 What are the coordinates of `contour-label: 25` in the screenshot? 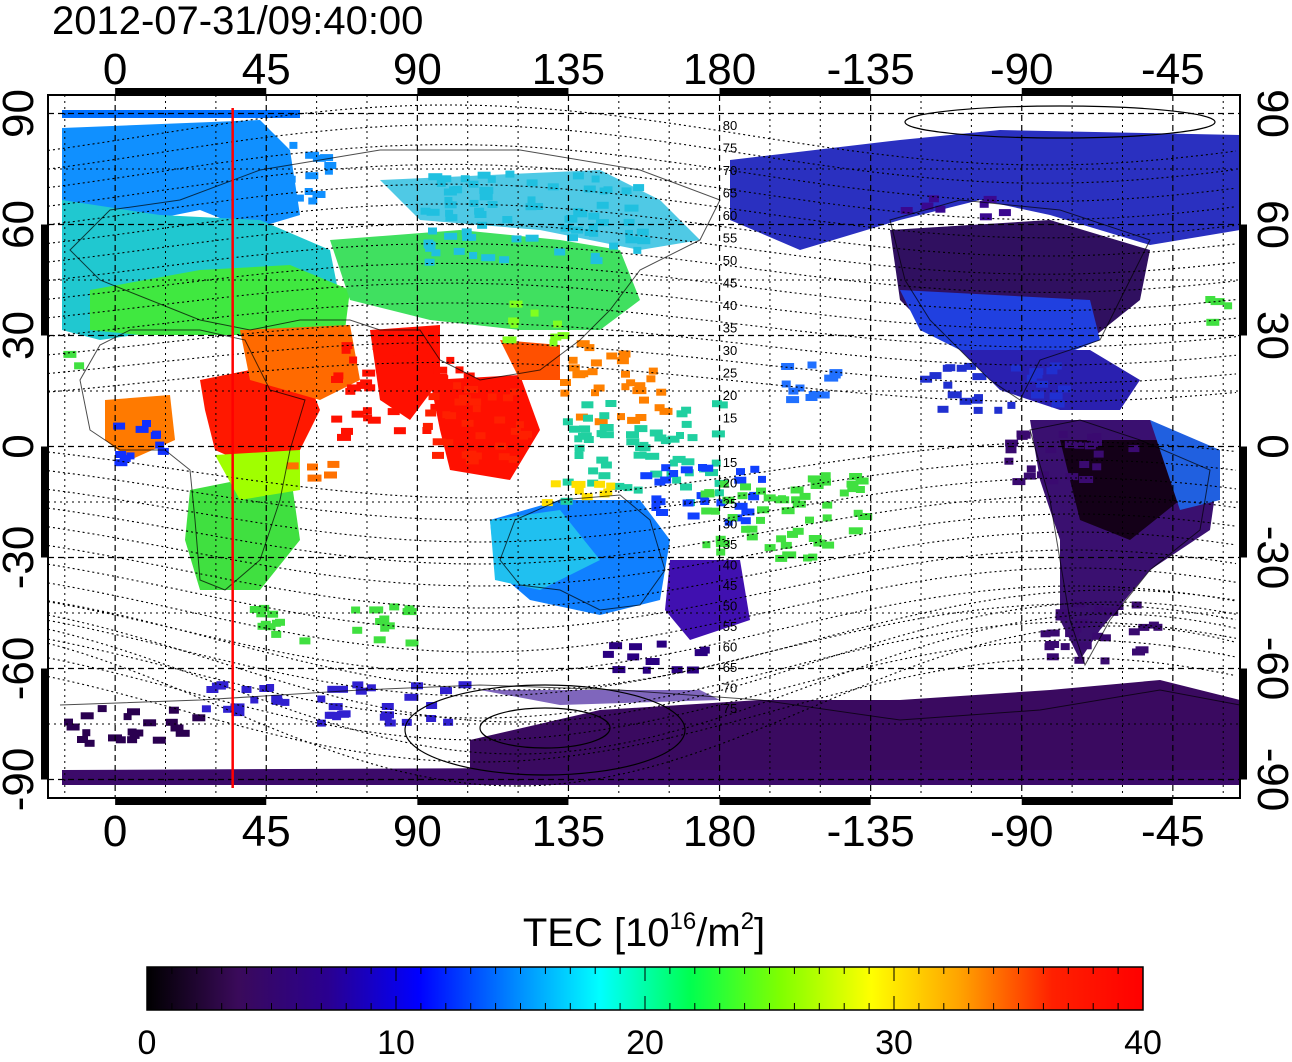 It's located at (730, 503).